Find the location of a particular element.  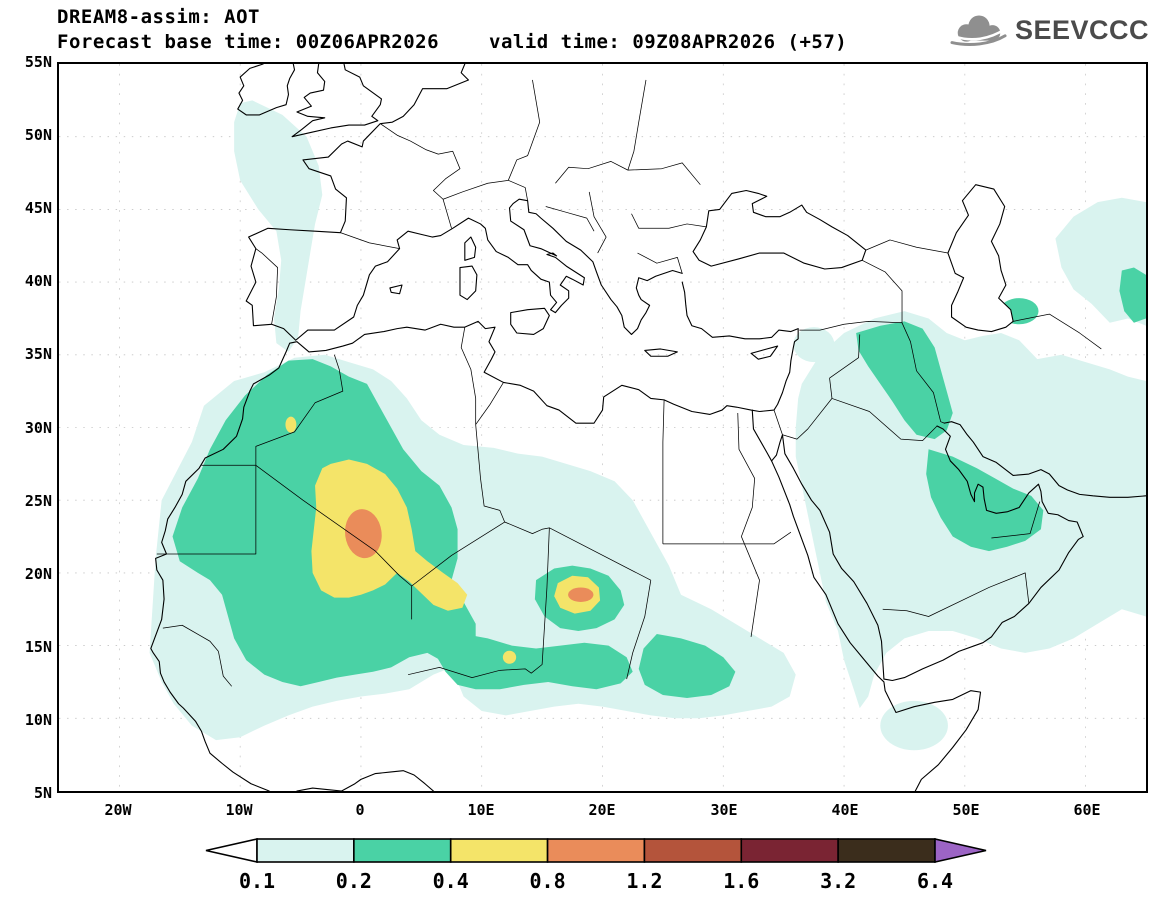

colorbar-tick-label: 1.6 is located at coordinates (741, 881).